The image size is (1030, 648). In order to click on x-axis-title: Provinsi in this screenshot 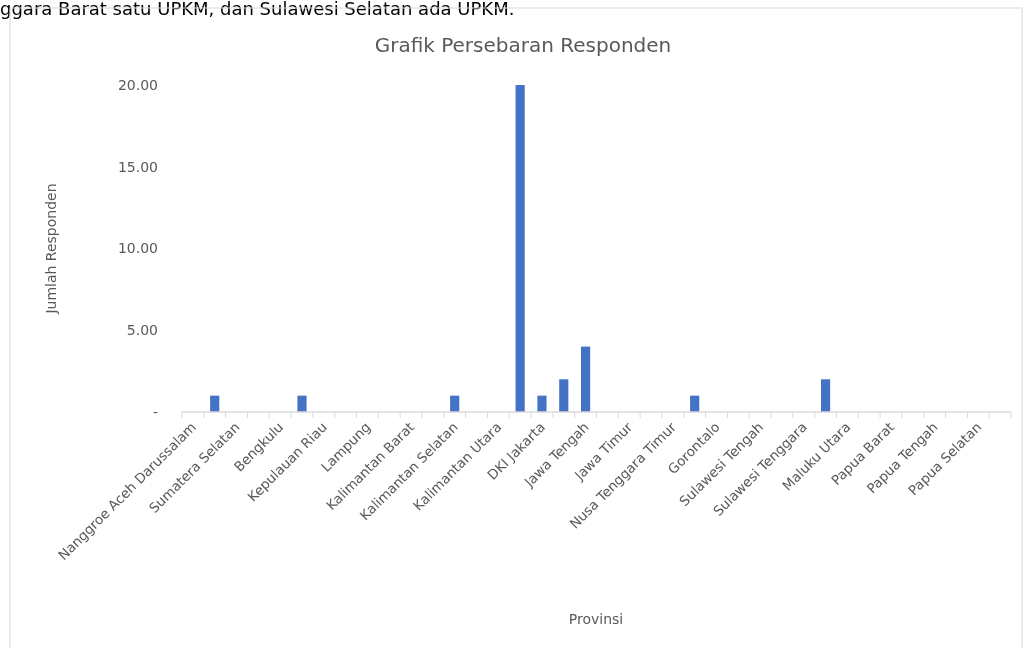, I will do `click(596, 619)`.